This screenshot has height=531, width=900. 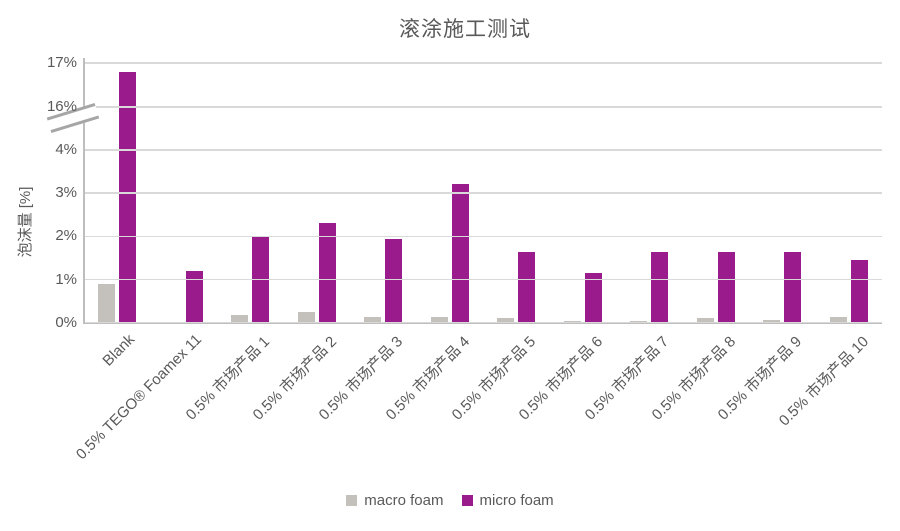 I want to click on gridline-2%, so click(x=483, y=236).